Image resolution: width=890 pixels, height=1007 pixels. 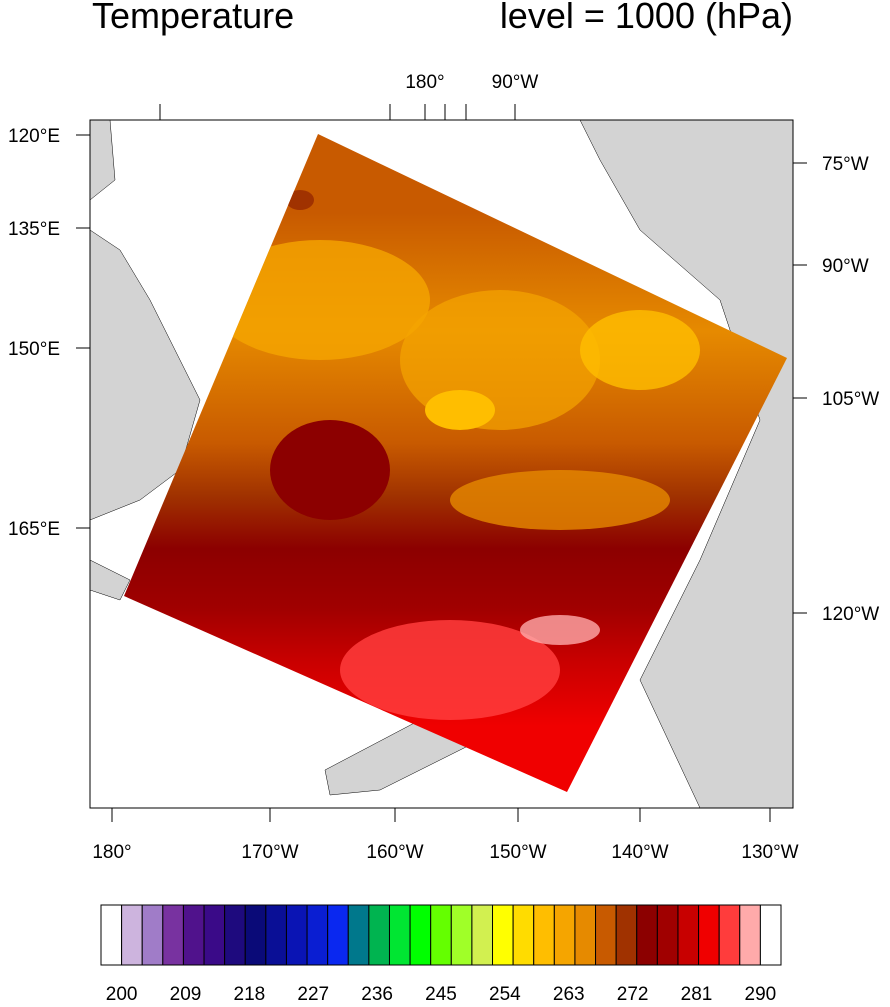 What do you see at coordinates (186, 993) in the screenshot?
I see `colorbar-label: 209` at bounding box center [186, 993].